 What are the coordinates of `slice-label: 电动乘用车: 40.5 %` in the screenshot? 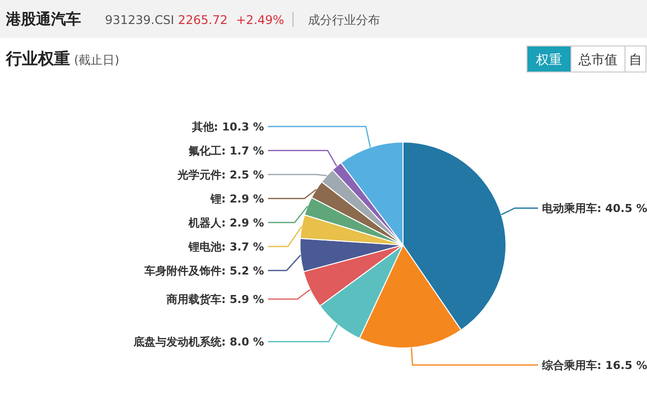 It's located at (594, 209).